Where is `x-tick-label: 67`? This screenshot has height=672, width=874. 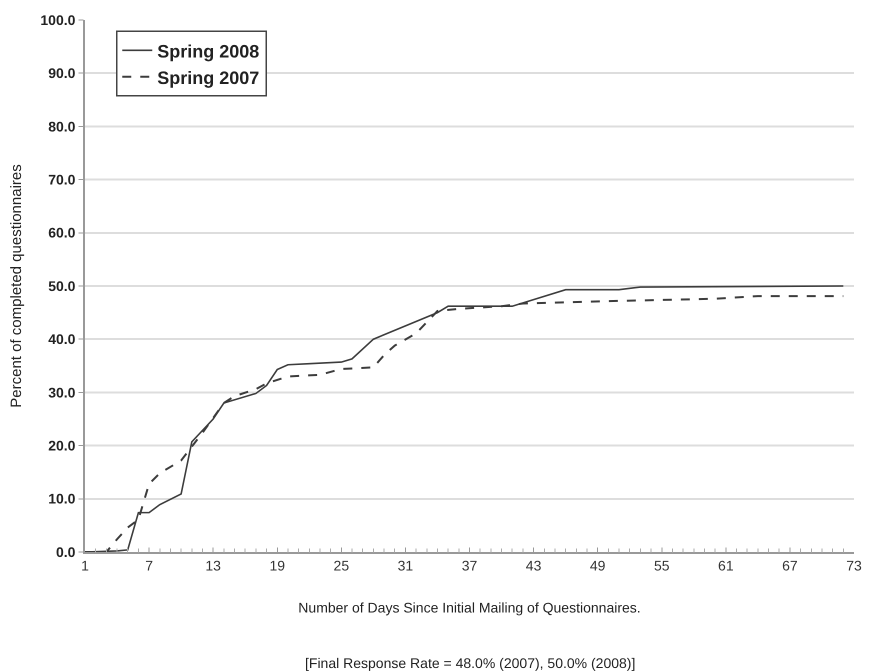 x-tick-label: 67 is located at coordinates (790, 566).